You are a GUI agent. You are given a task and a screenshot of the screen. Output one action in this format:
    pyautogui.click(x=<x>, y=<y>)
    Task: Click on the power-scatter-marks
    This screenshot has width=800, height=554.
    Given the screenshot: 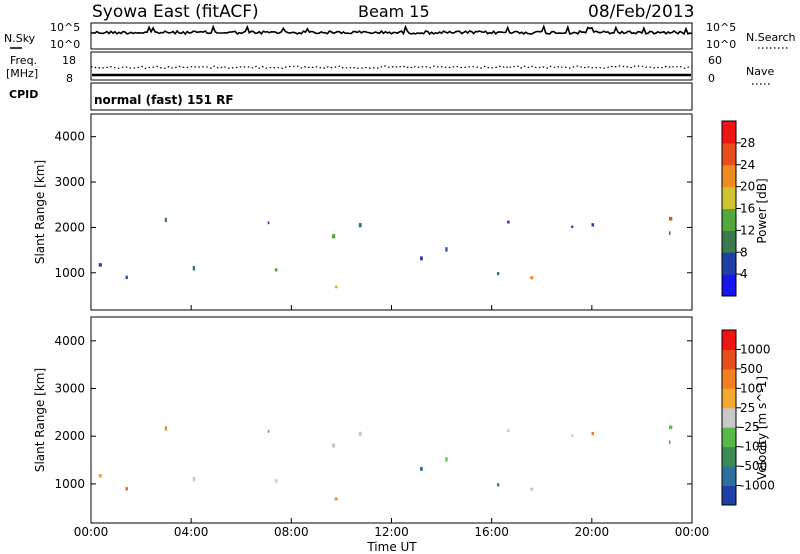 What is the action you would take?
    pyautogui.click(x=385, y=252)
    